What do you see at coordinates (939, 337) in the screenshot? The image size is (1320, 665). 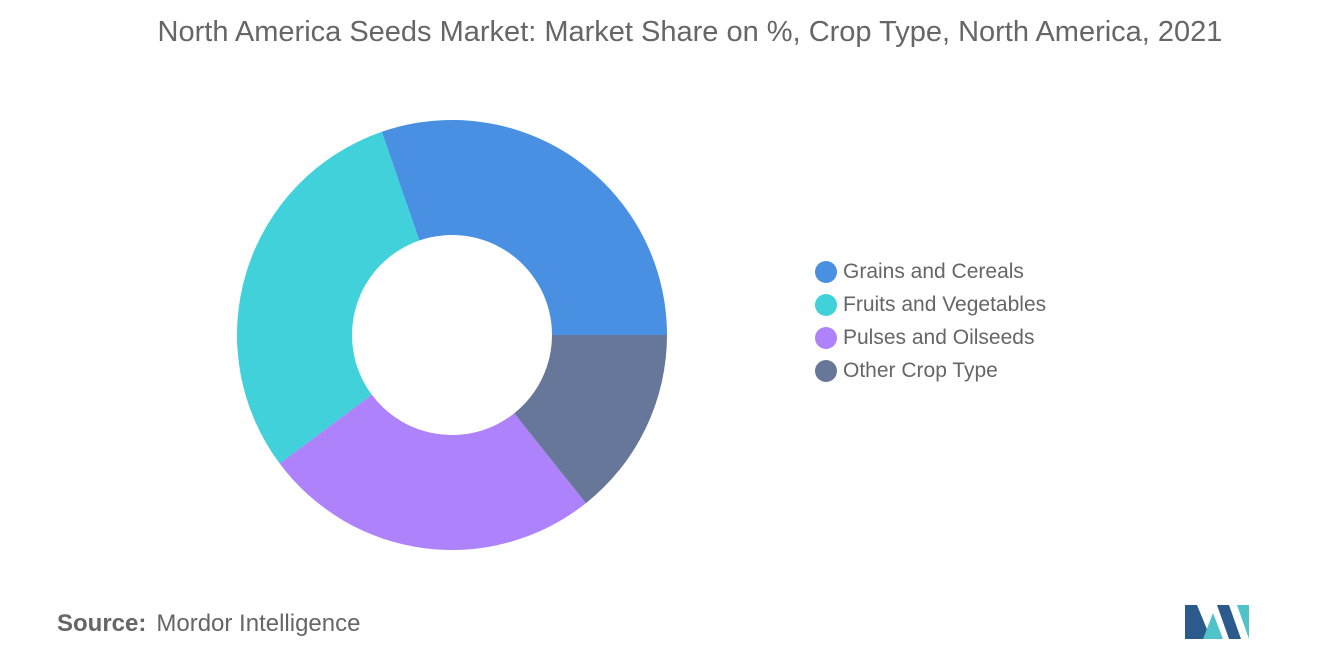 I see `legend-label-pulses-and-oilseeds: Pulses and Oilseeds` at bounding box center [939, 337].